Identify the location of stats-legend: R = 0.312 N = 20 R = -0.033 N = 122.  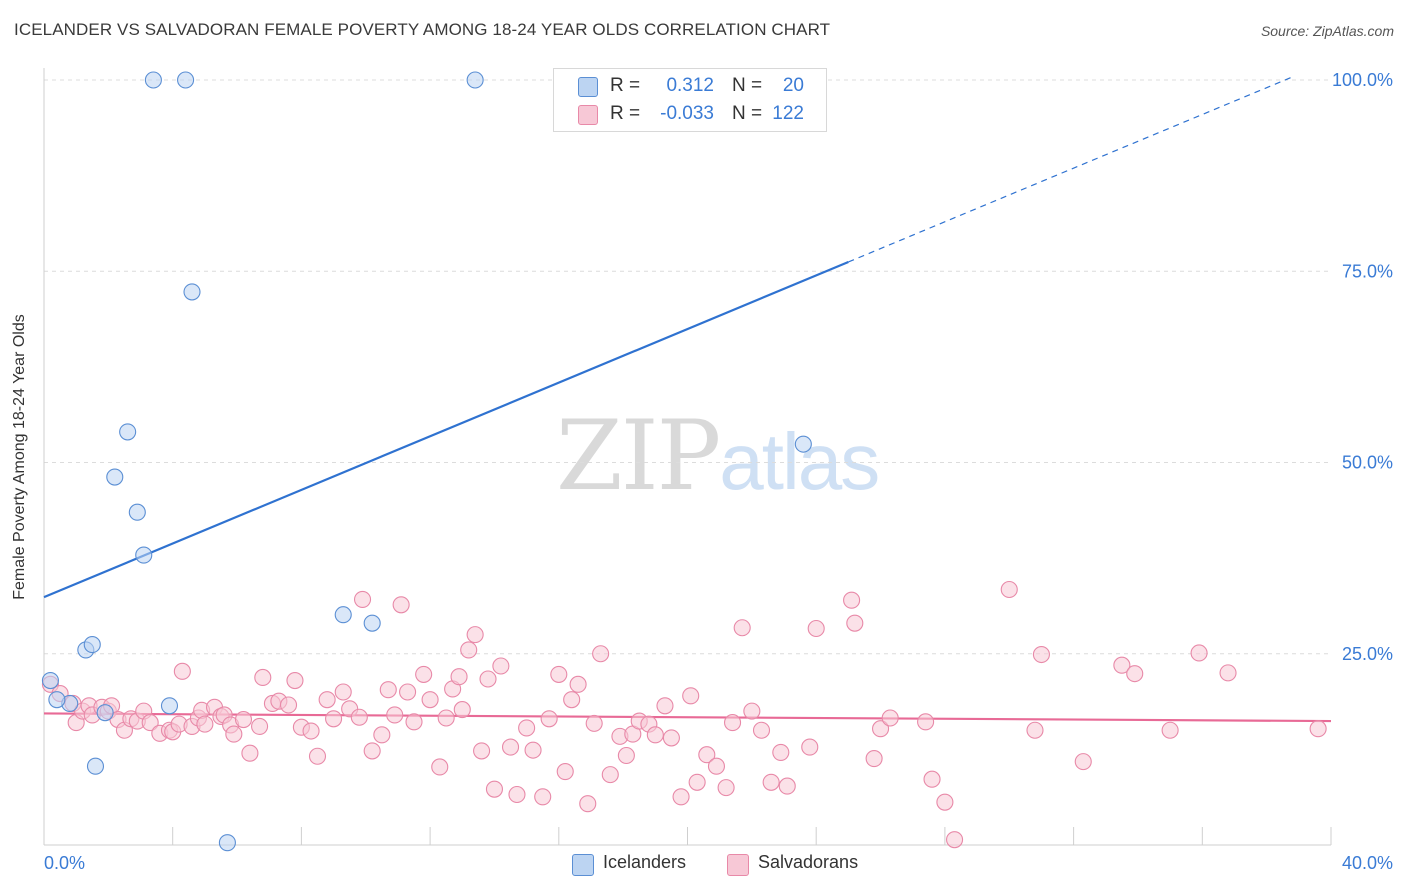
(690, 100).